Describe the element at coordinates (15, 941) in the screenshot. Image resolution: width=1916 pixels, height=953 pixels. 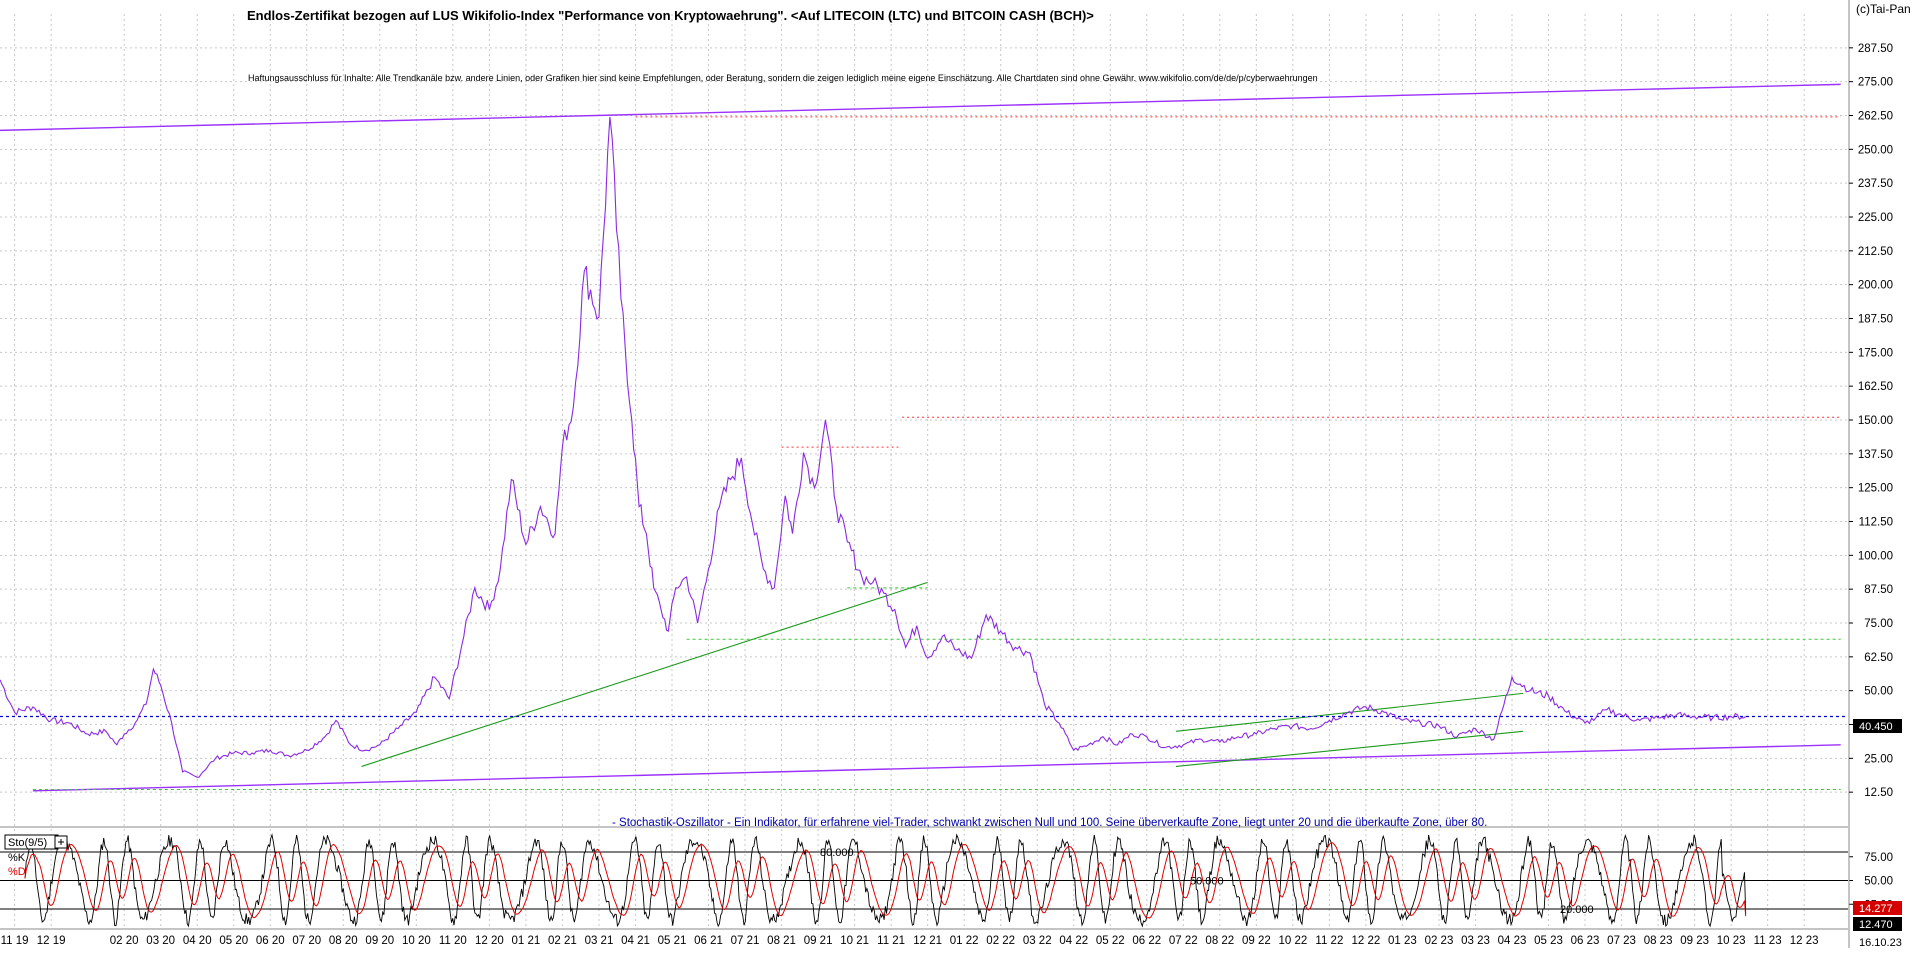
I see `time-tick-label: 11 19` at that location.